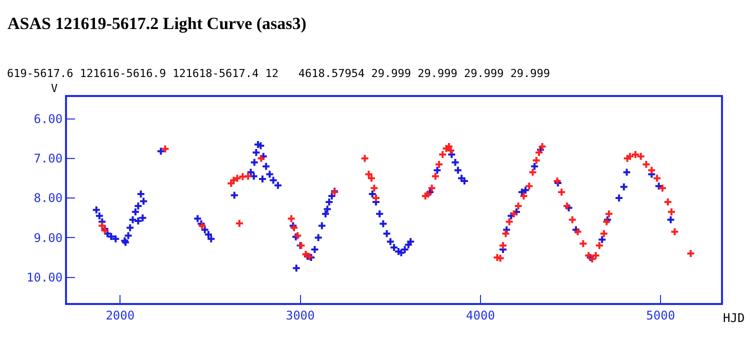 The width and height of the screenshot is (750, 337). Describe the element at coordinates (734, 318) in the screenshot. I see `x-axis-title: HJD` at that location.